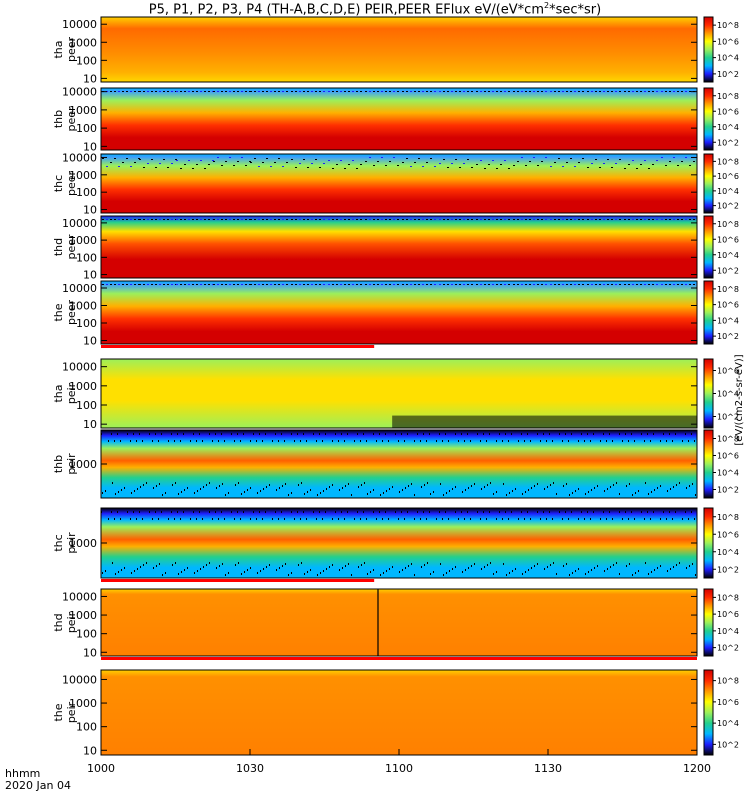  I want to click on x-tick-label: 1130, so click(548, 768).